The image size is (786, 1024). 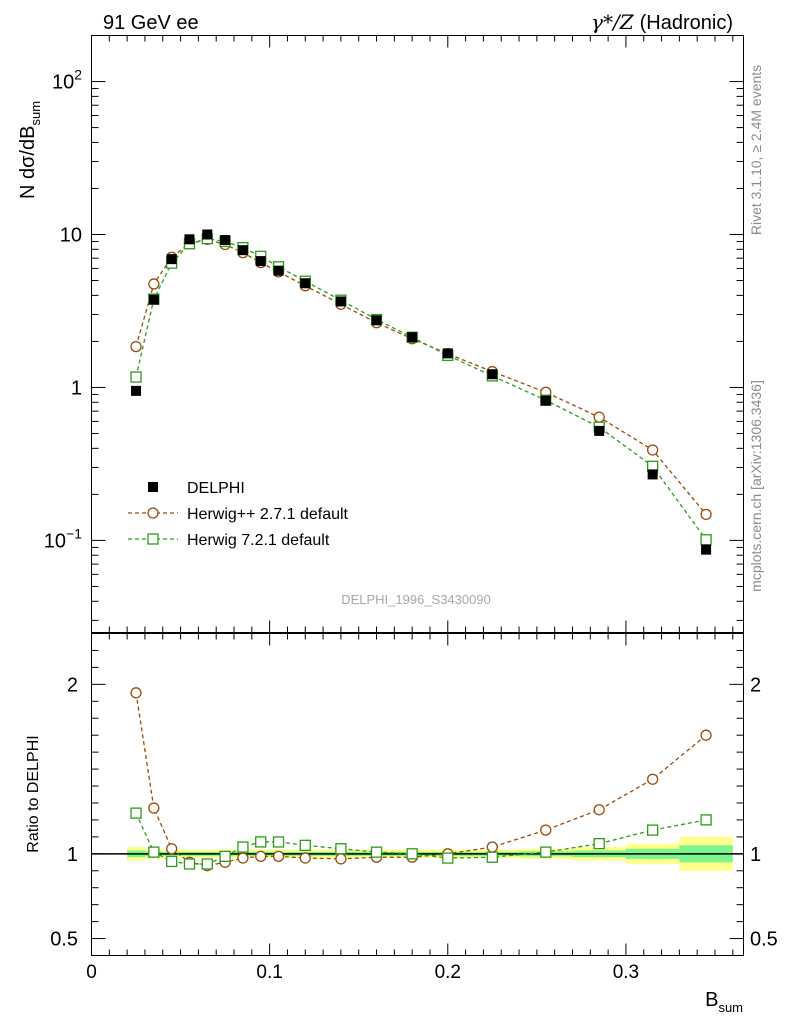 What do you see at coordinates (72, 685) in the screenshot?
I see `y-tick-label: 2` at bounding box center [72, 685].